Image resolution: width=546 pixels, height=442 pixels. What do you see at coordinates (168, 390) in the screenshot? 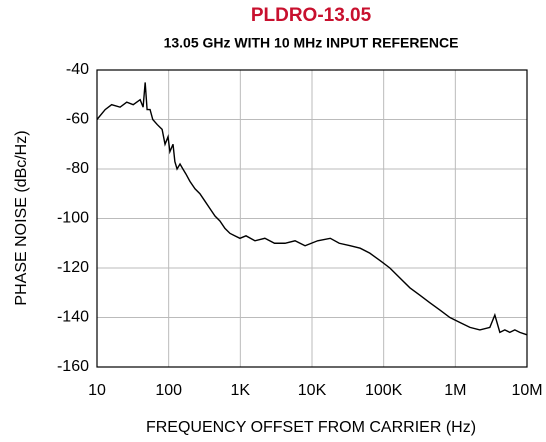
I see `x-tick-label: 100` at bounding box center [168, 390].